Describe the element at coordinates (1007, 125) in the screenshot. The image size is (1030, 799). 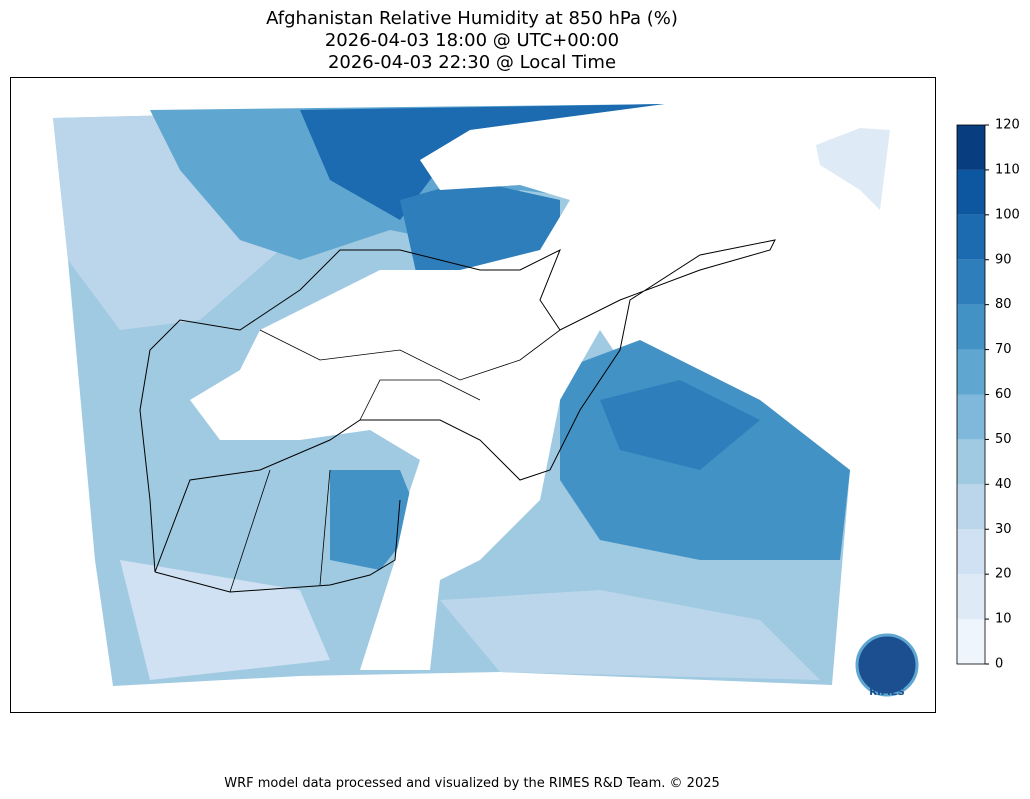
I see `colorbar-tick-label: 120` at that location.